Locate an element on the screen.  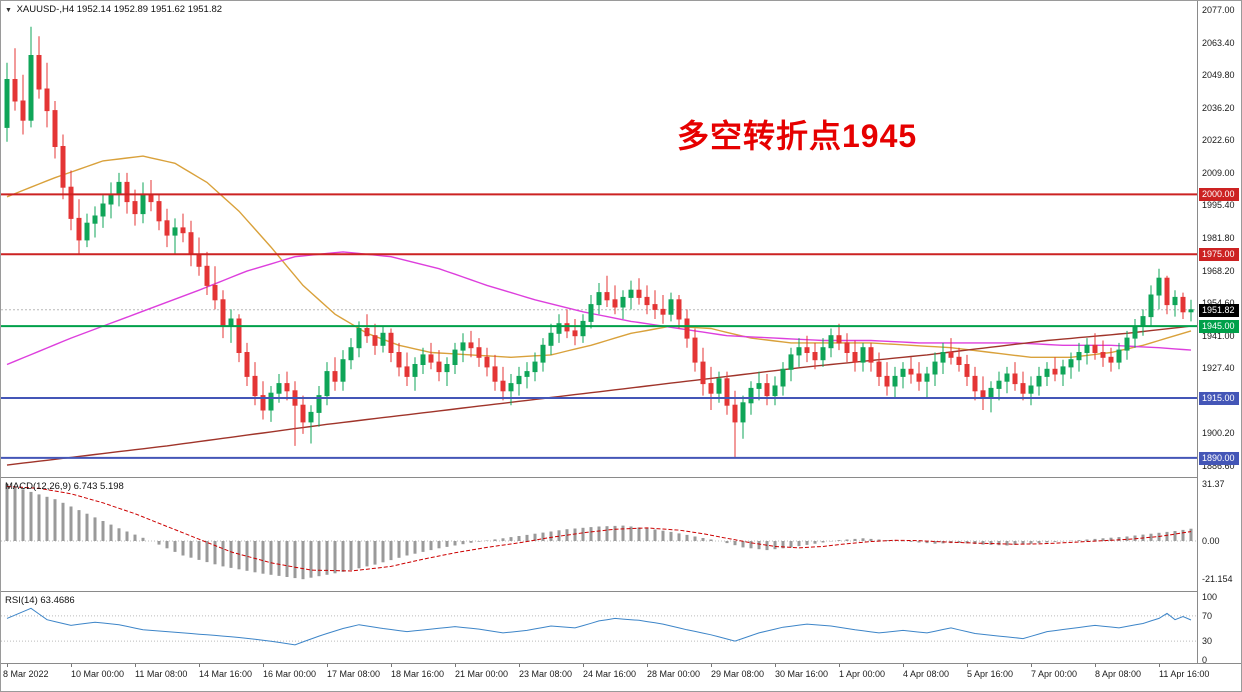
collapse-arrow-icon: ▼ is located at coordinates (8, 10).